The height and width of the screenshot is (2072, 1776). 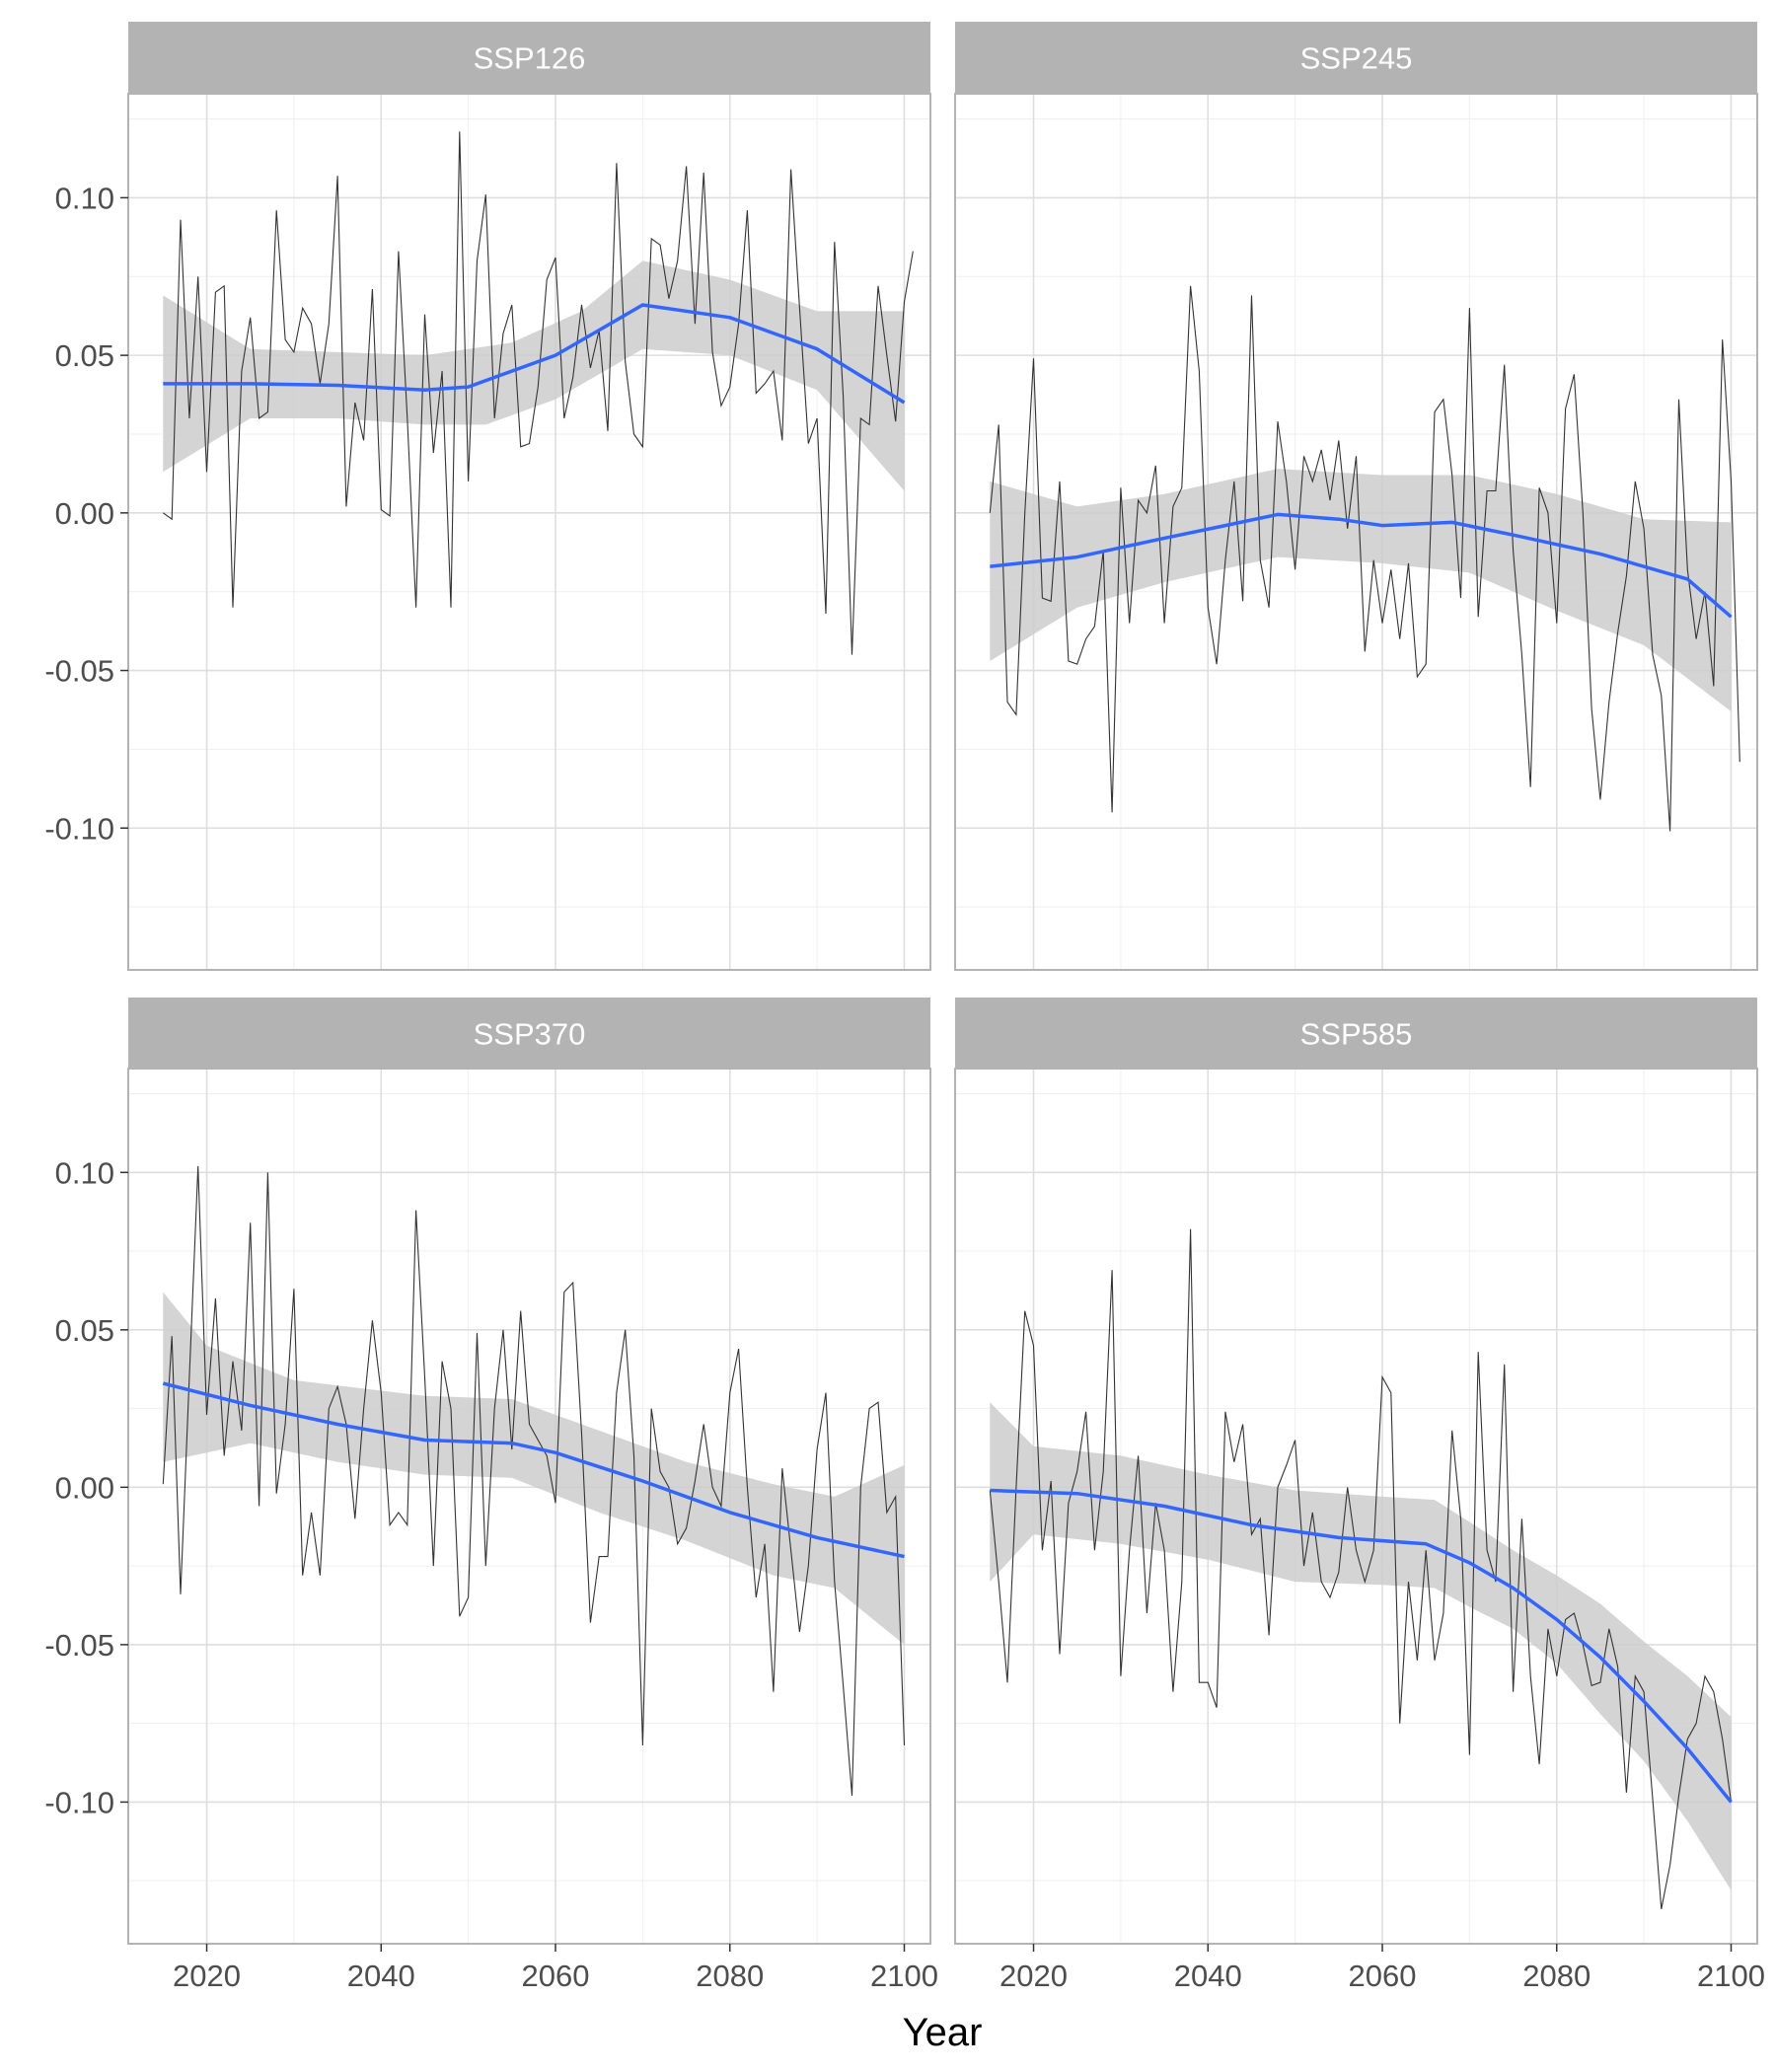 I want to click on facet-strip-label: SSP126, so click(x=530, y=59).